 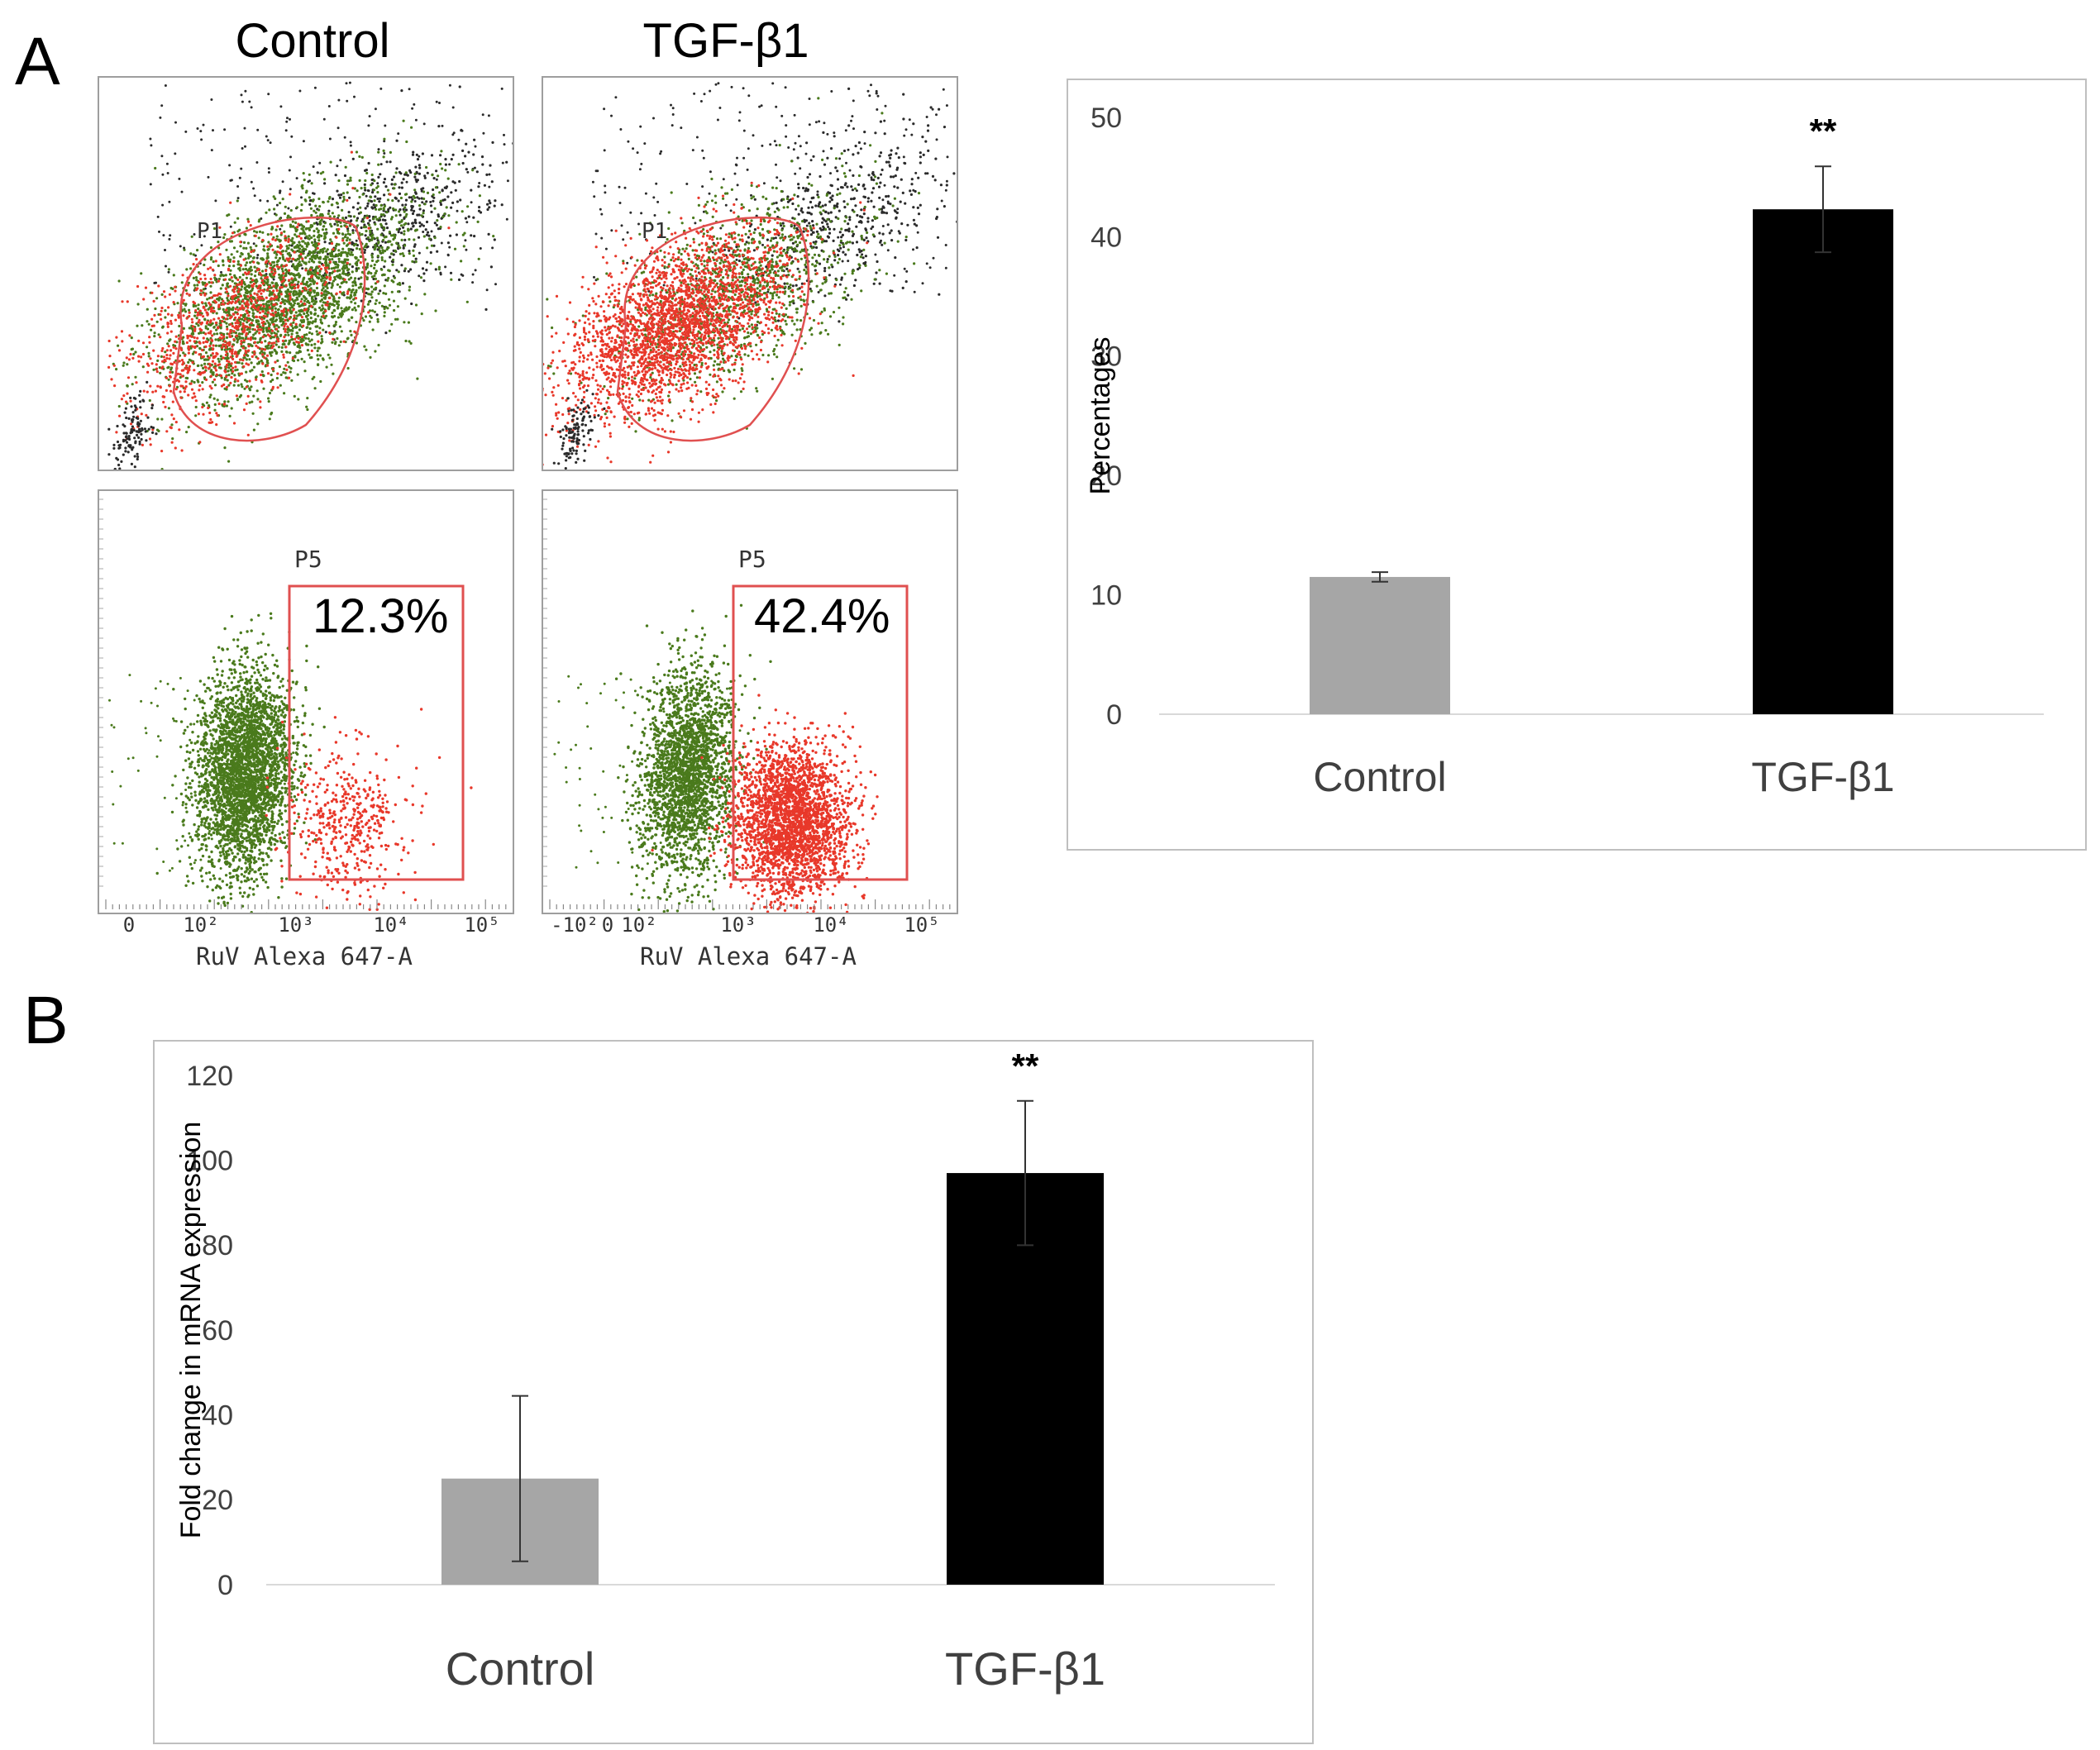 I want to click on flow-x-ticks-control: 0 10² 10³ 10⁴ 10⁵, so click(x=304, y=930).